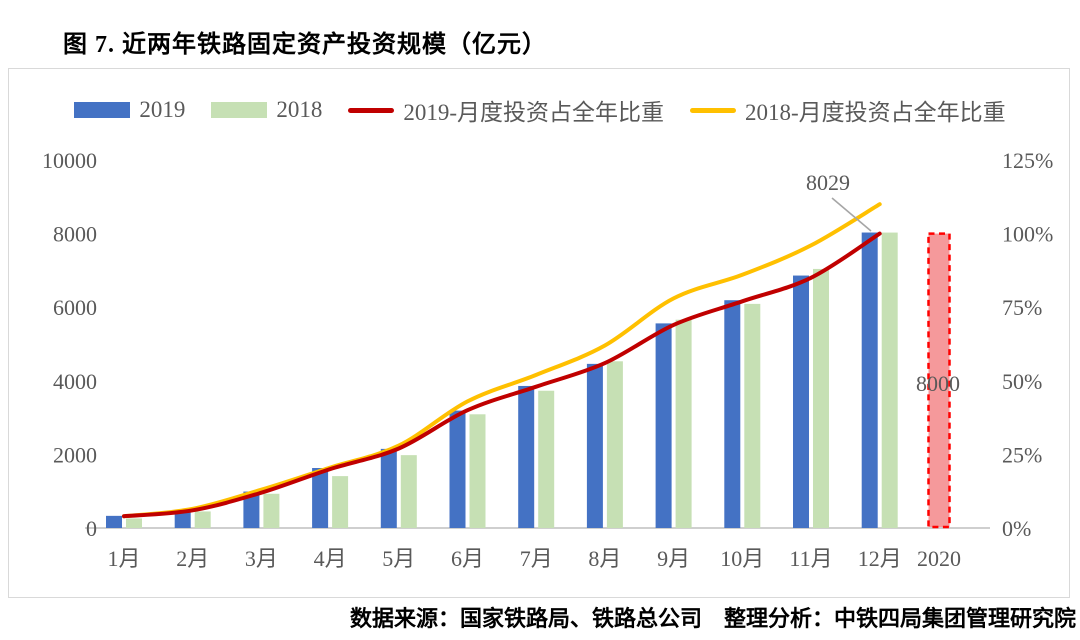 This screenshot has width=1080, height=640. Describe the element at coordinates (1027, 160) in the screenshot. I see `right-axis-tick: 125%` at that location.